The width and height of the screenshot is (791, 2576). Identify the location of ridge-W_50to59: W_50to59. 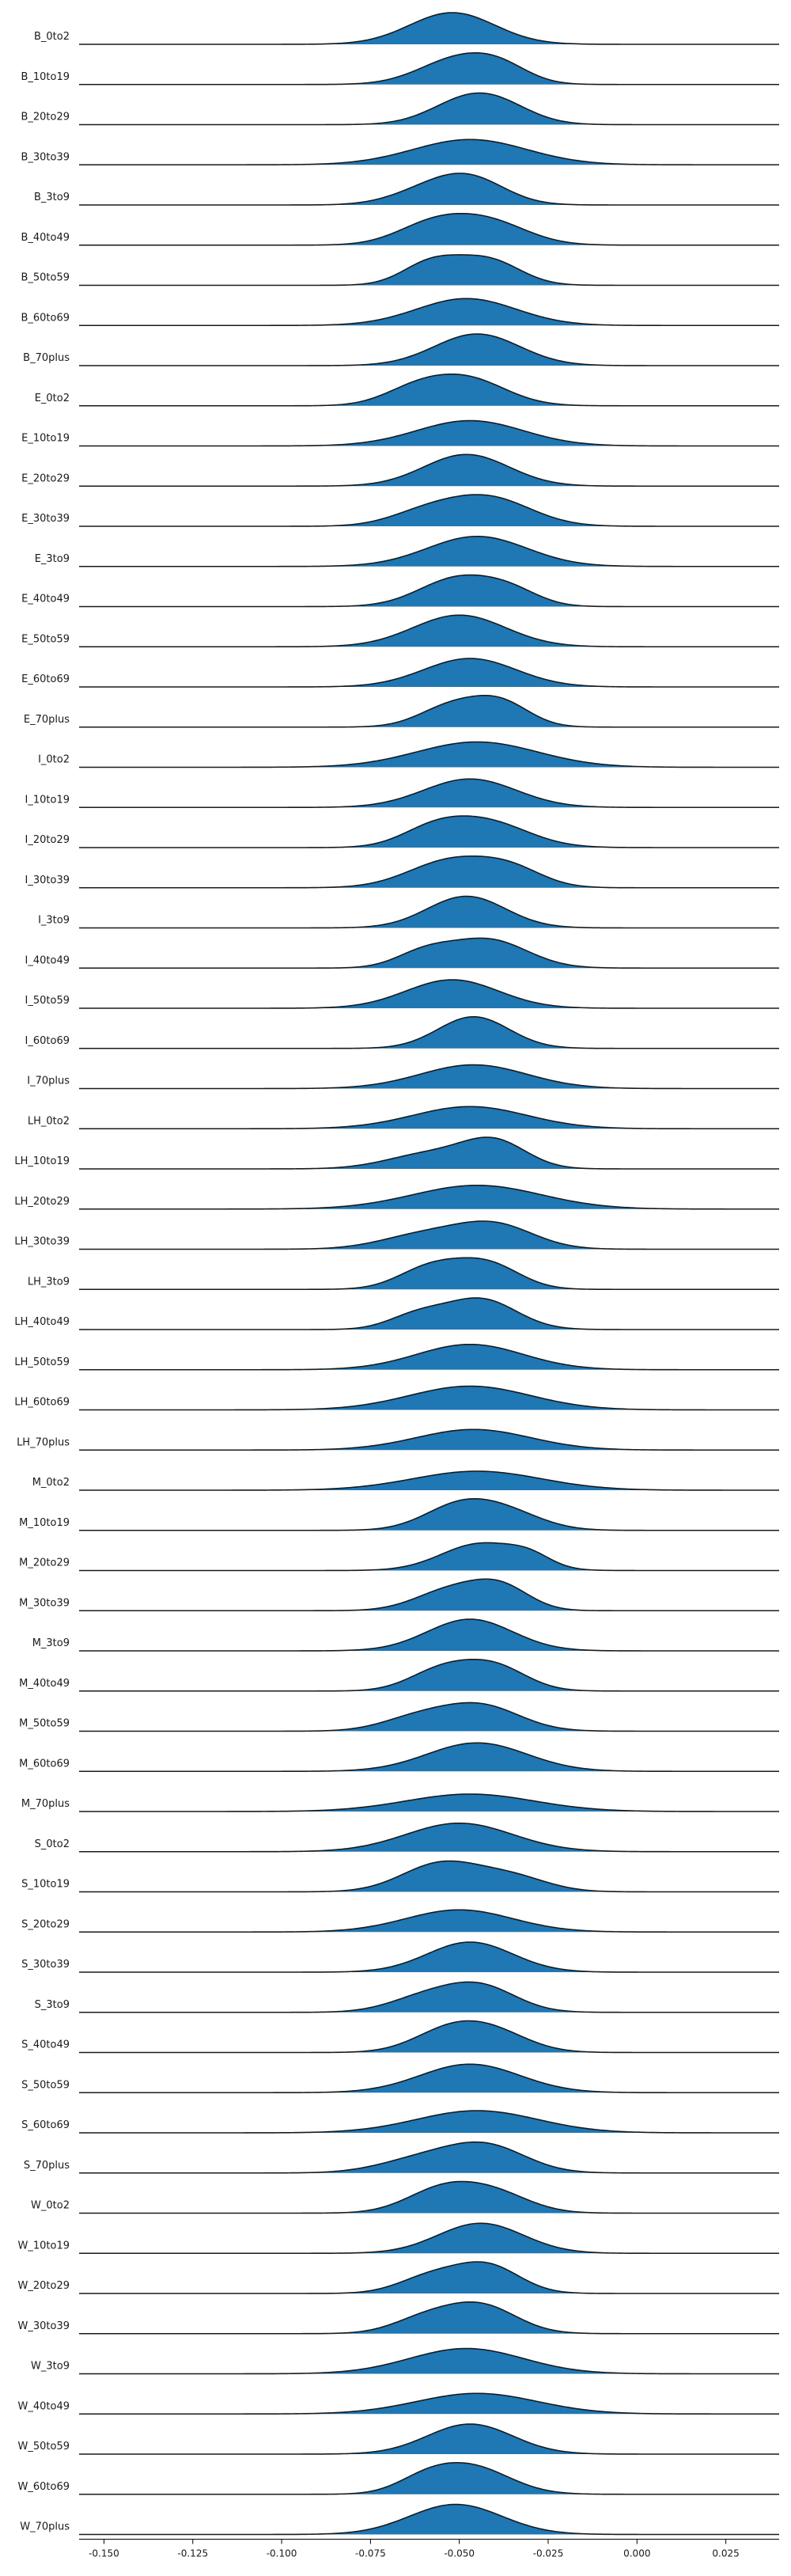
(399, 2439).